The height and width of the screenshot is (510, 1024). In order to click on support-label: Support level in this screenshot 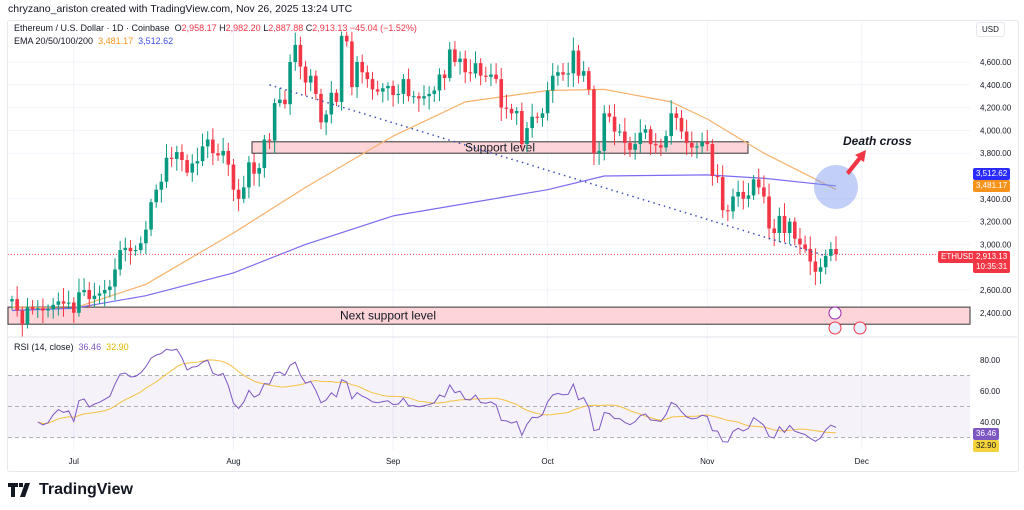, I will do `click(500, 148)`.